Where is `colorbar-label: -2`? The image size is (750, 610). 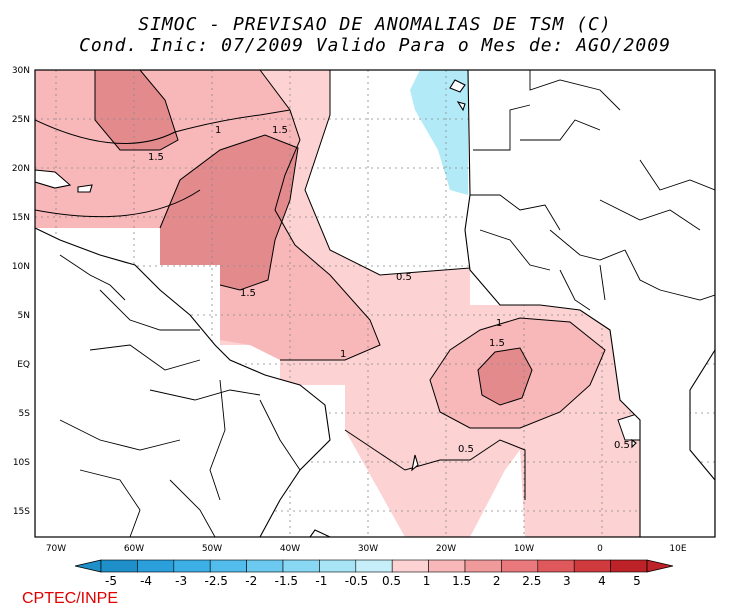 colorbar-label: -2 is located at coordinates (251, 581).